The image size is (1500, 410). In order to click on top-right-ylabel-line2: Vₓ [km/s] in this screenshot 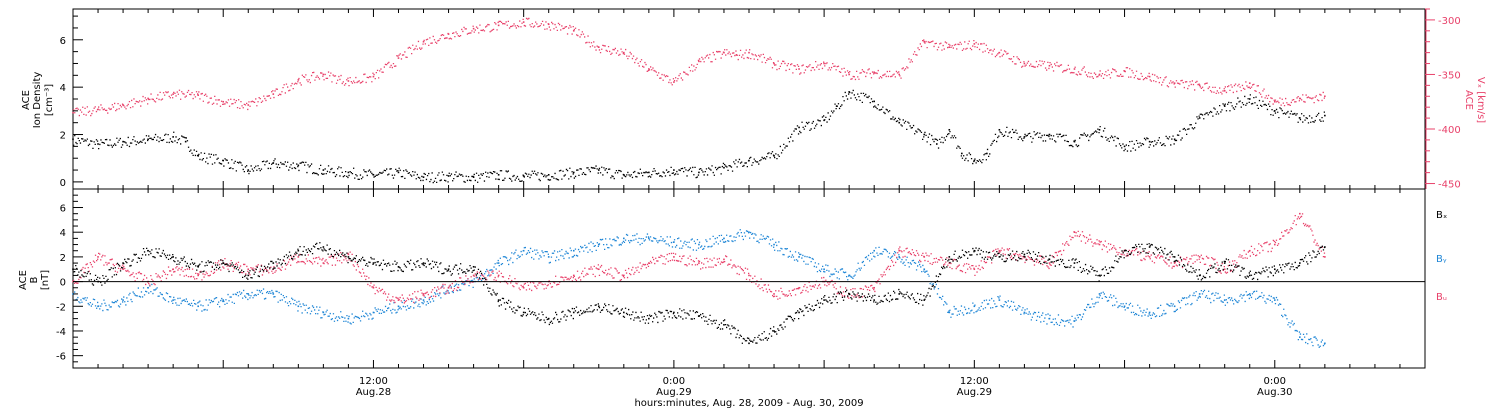, I will do `click(1480, 100)`.